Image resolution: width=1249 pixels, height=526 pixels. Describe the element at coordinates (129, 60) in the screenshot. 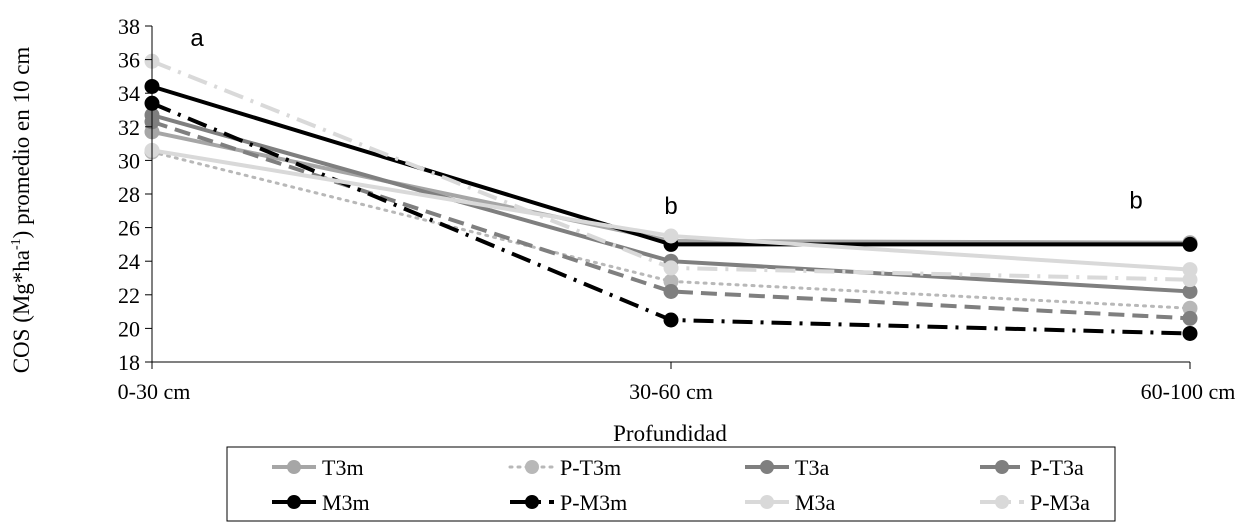

I see `y-tick-label: 36` at that location.